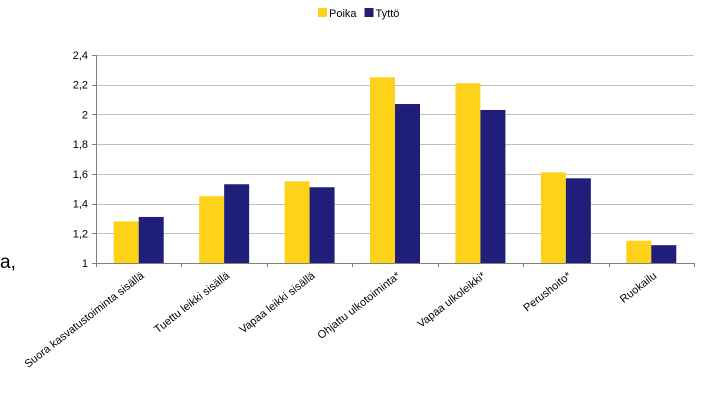 Image resolution: width=701 pixels, height=405 pixels. Describe the element at coordinates (277, 302) in the screenshot. I see `x-tick-label: Vapaa leikki sisällä` at that location.